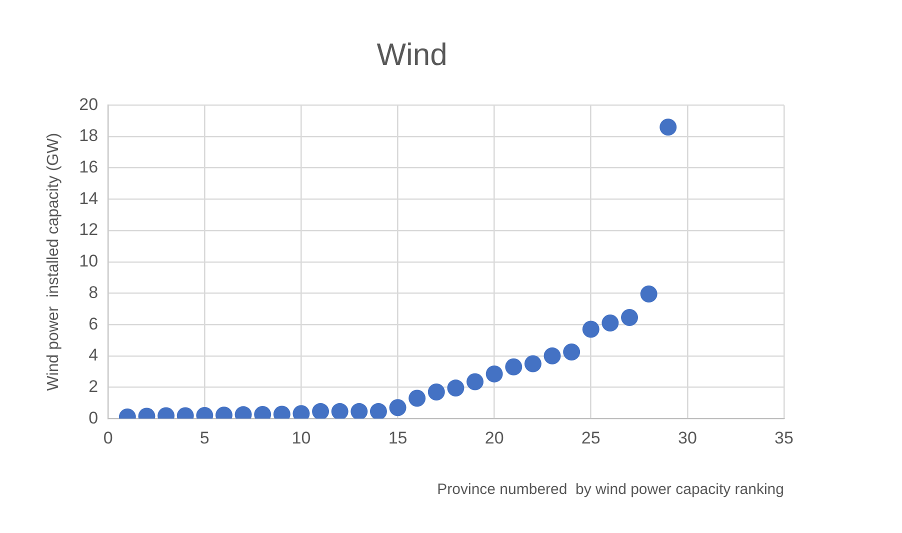 The width and height of the screenshot is (902, 533). What do you see at coordinates (412, 54) in the screenshot?
I see `chart-title: Wind` at bounding box center [412, 54].